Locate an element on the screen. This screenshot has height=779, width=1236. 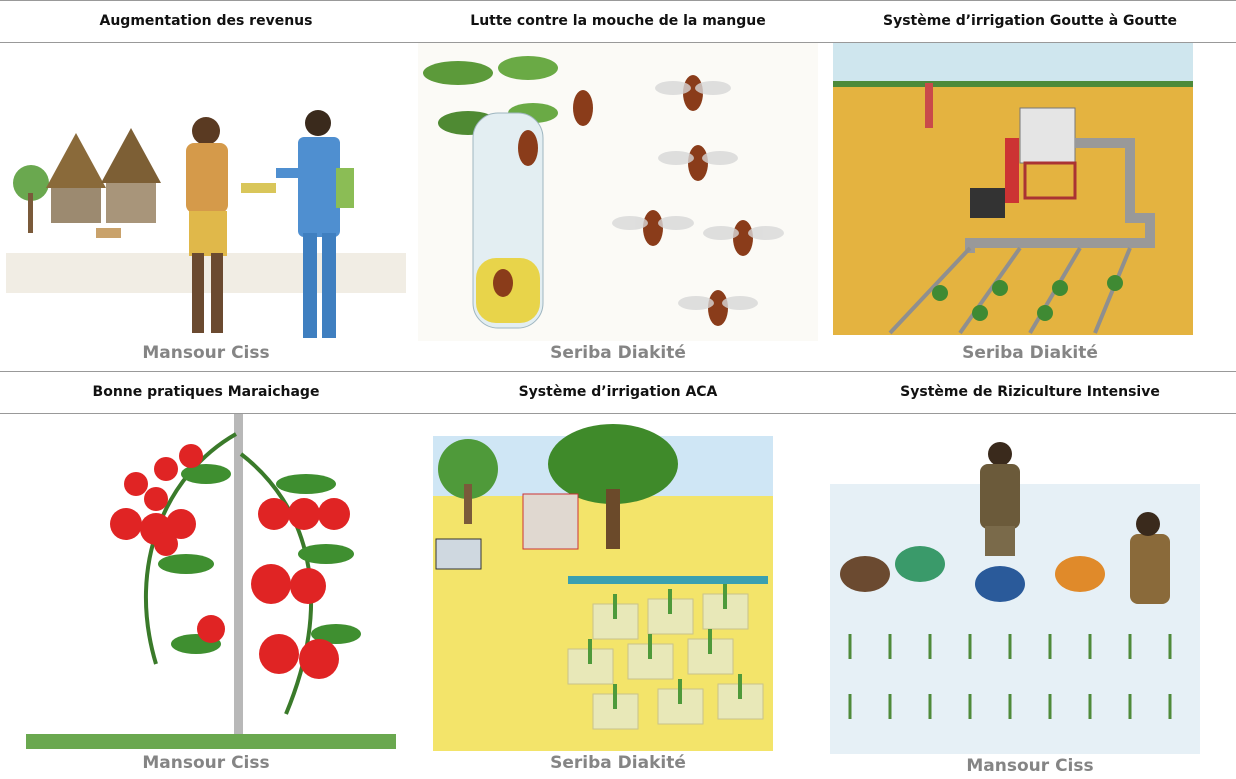
cell: Mansour Ciss is located at coordinates (206, 207).